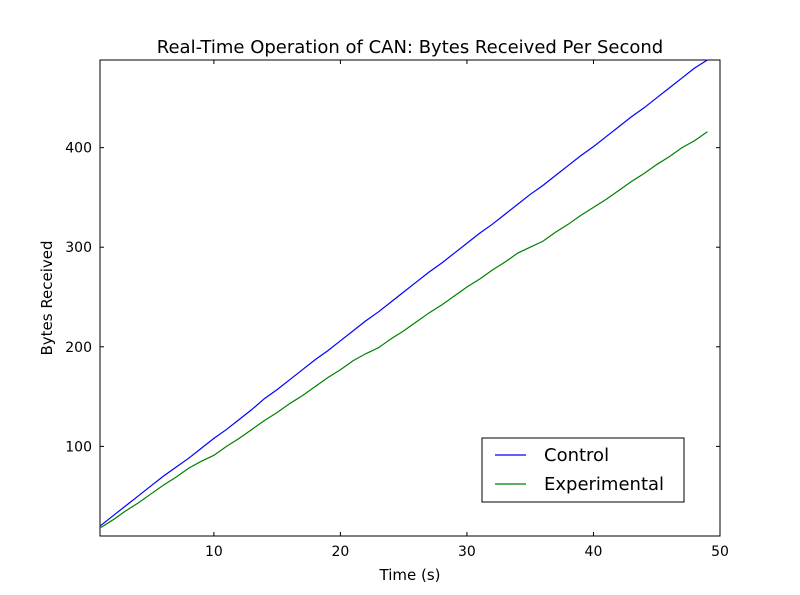  What do you see at coordinates (78, 248) in the screenshot?
I see `y-tick-label: 300` at bounding box center [78, 248].